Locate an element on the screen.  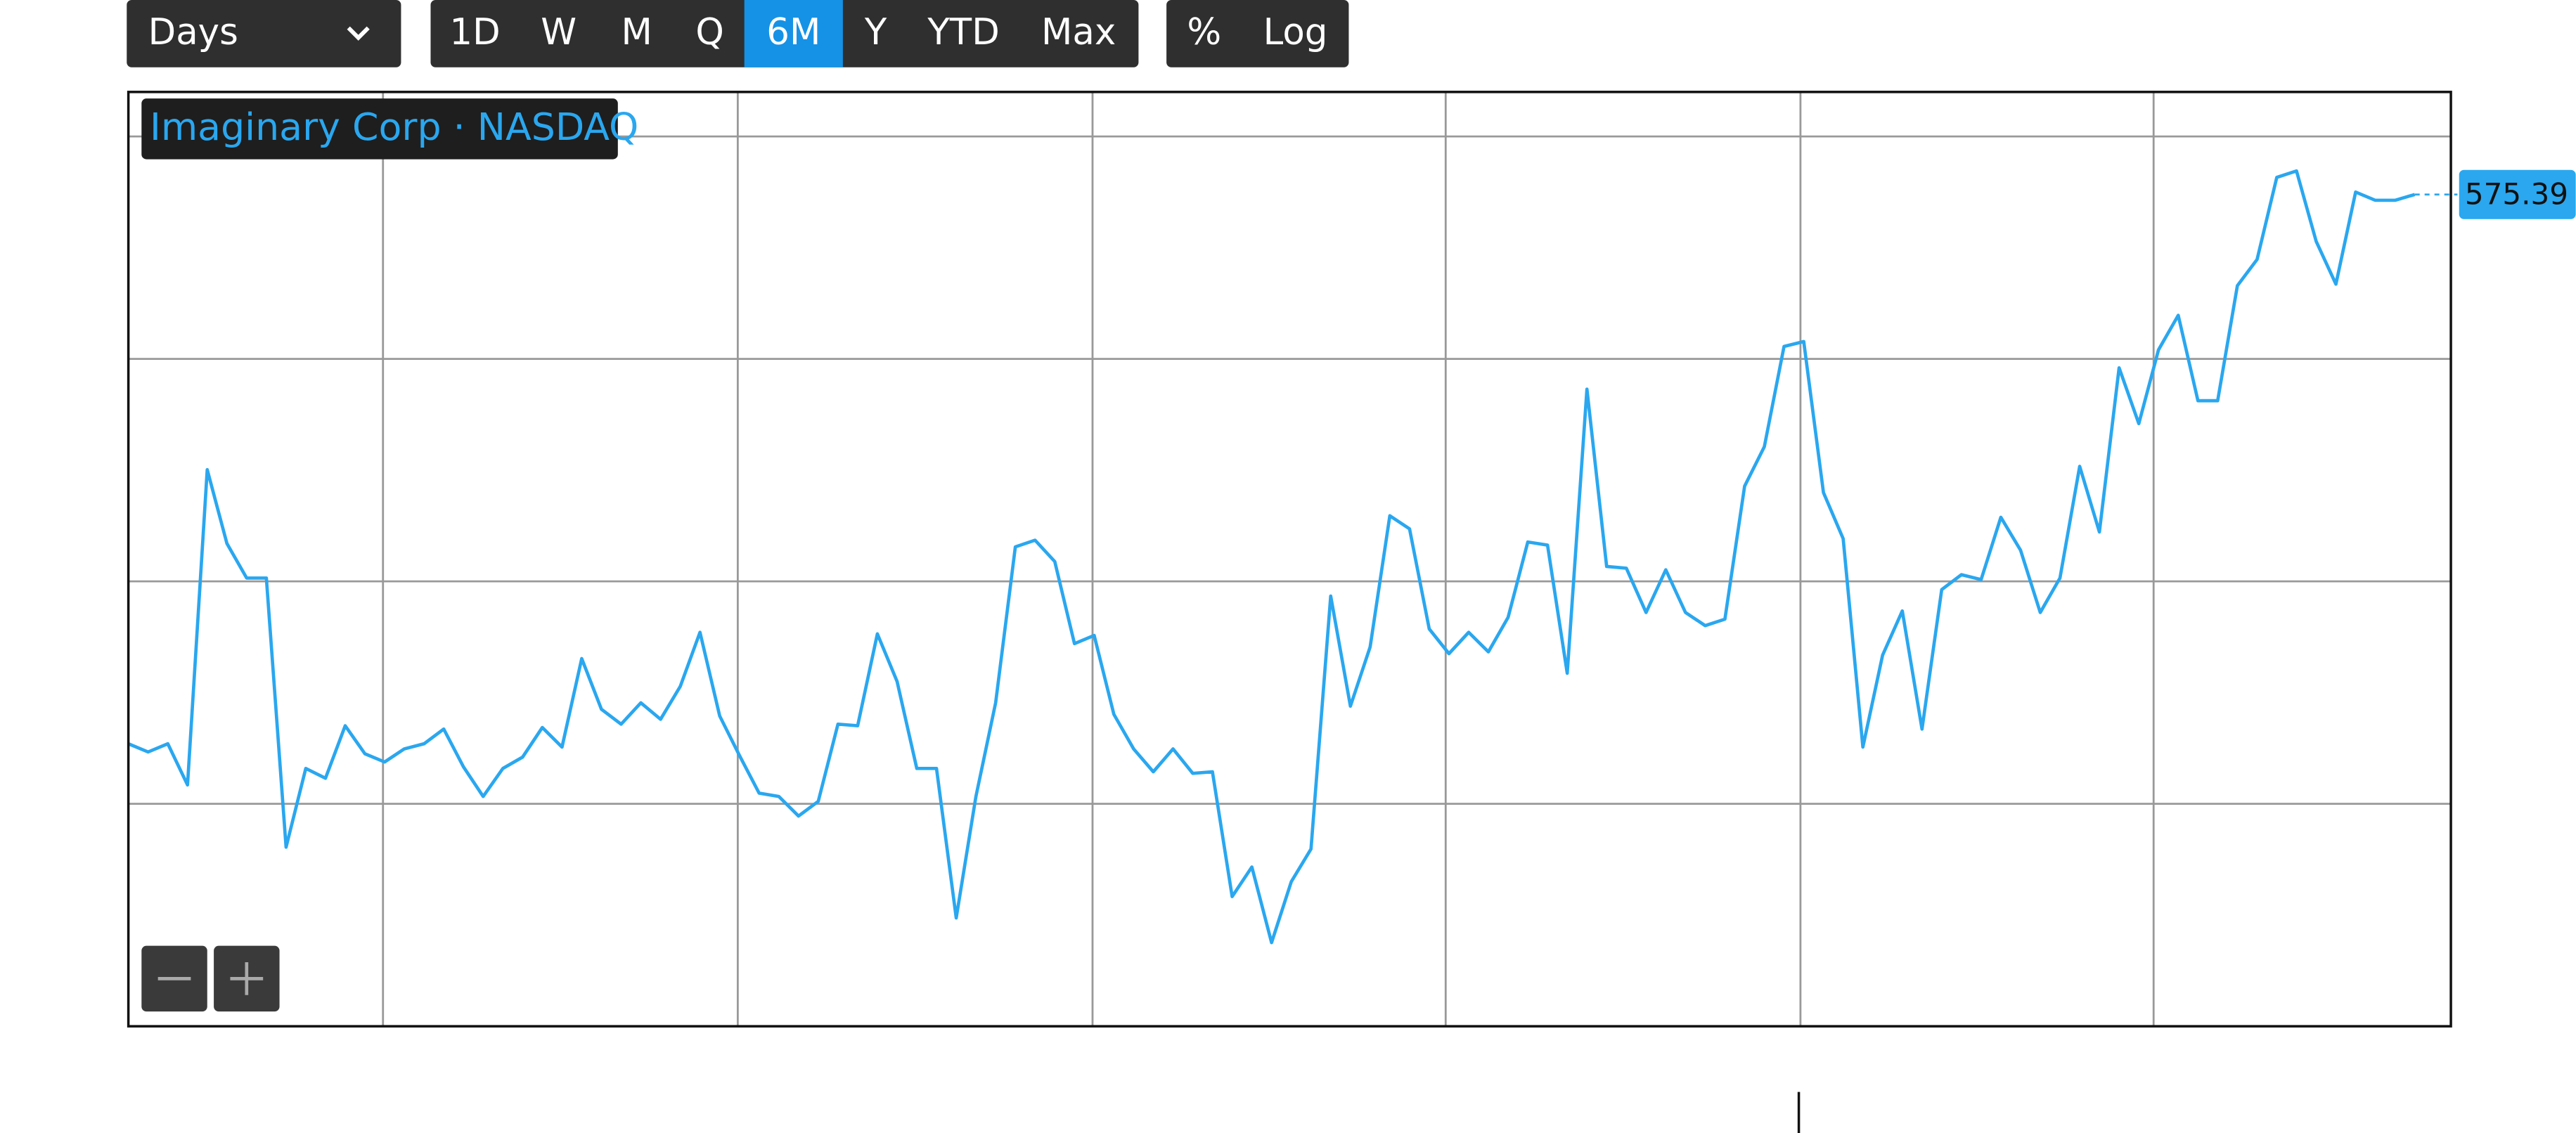
range-button: 6M is located at coordinates (793, 32).